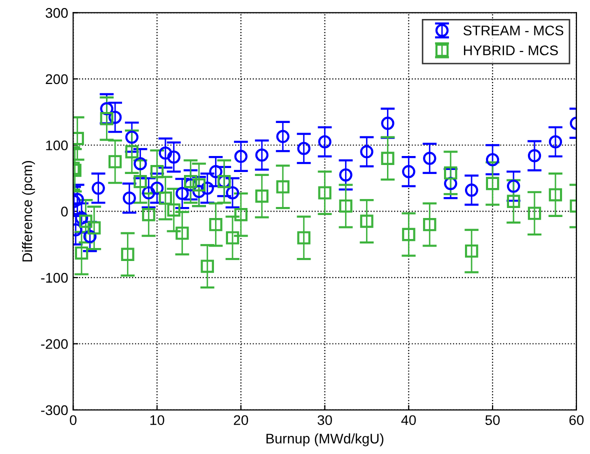 Image resolution: width=590 pixels, height=454 pixels. What do you see at coordinates (325, 439) in the screenshot?
I see `x-axis-title: Burnup (MWd/kgU)` at bounding box center [325, 439].